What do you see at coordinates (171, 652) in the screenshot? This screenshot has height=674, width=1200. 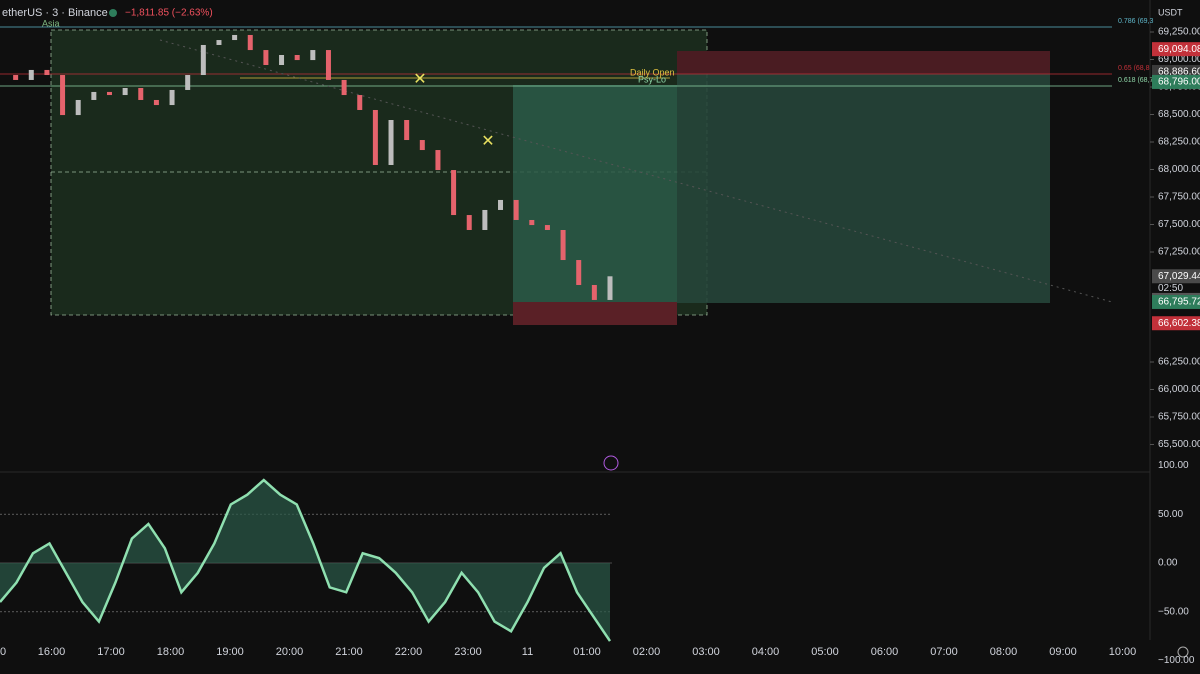 I see `x-tick-label: 18:00` at bounding box center [171, 652].